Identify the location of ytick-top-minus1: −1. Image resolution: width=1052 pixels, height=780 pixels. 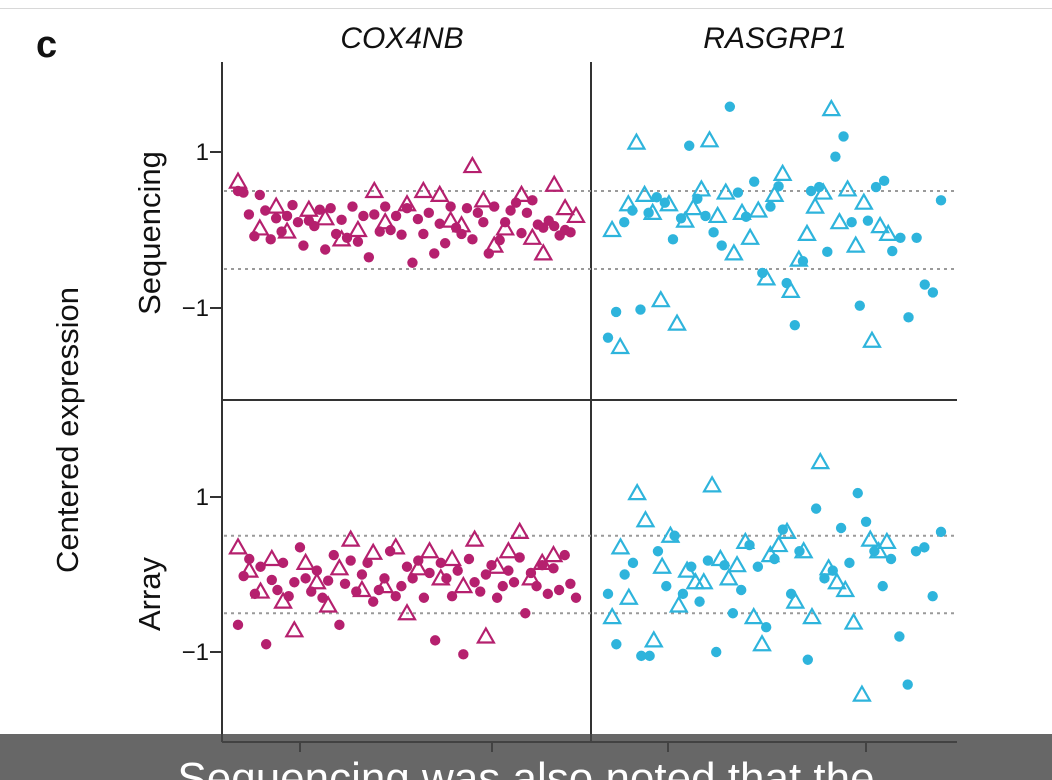
(195, 308).